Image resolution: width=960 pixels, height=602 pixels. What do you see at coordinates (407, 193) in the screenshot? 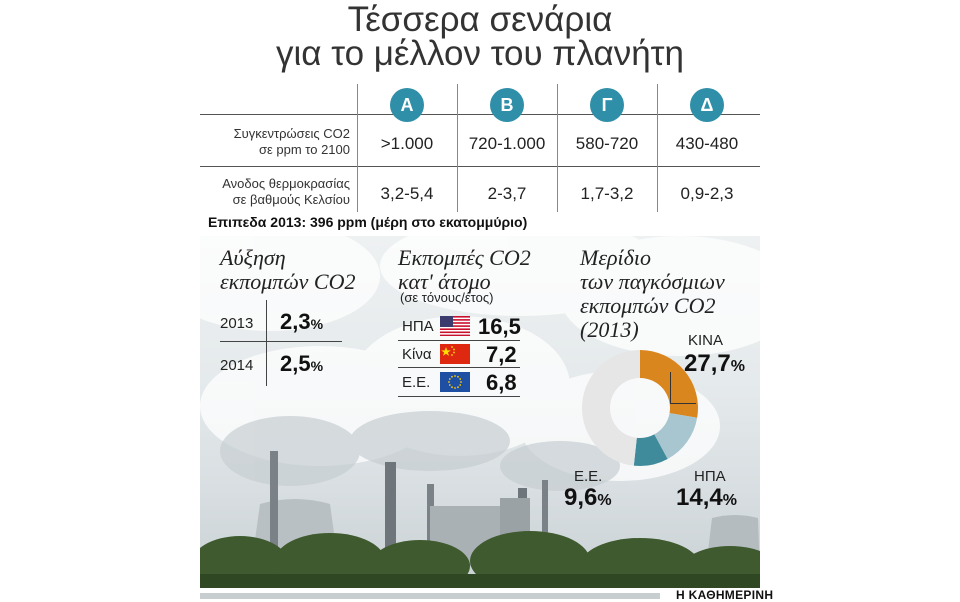
I see `cell-temperature-a: 3,2-5,4` at bounding box center [407, 193].